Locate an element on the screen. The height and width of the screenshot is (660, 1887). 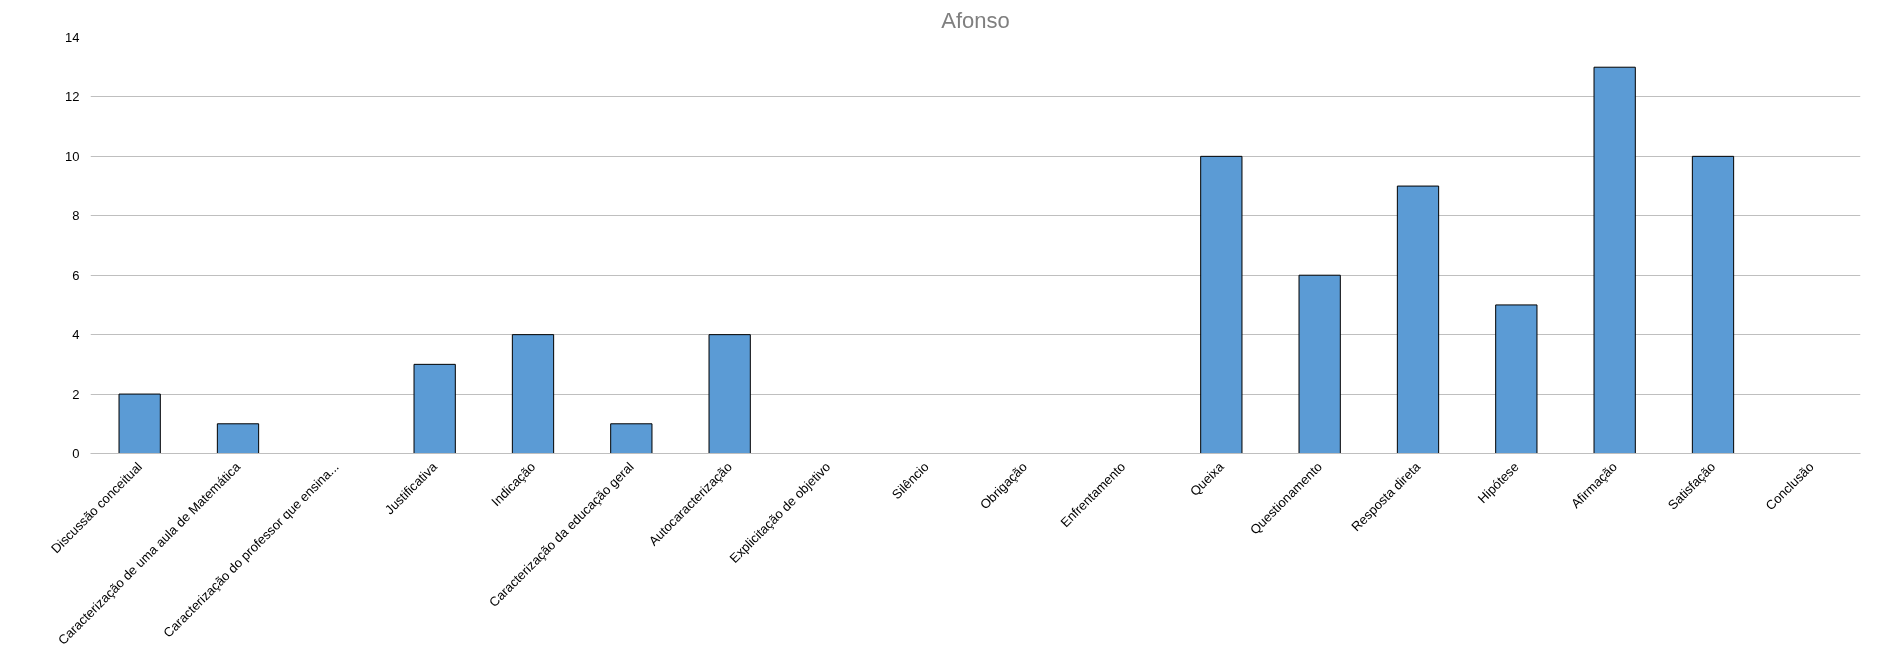
y-tick-label: 4 is located at coordinates (76, 335).